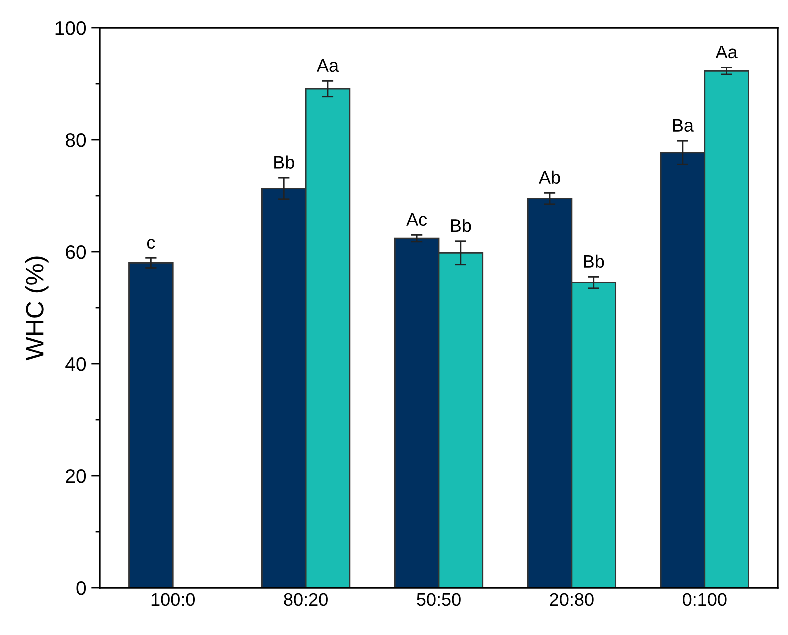  I want to click on y-tick-label: 100, so click(71, 28).